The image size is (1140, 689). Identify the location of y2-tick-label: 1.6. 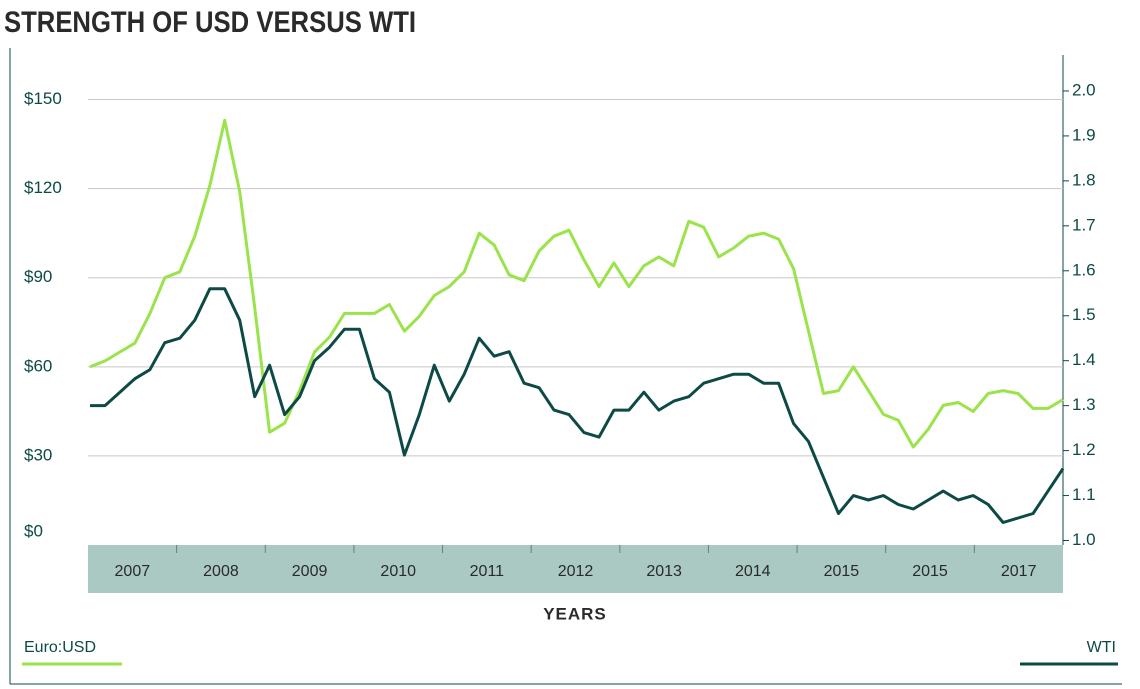
(1084, 269).